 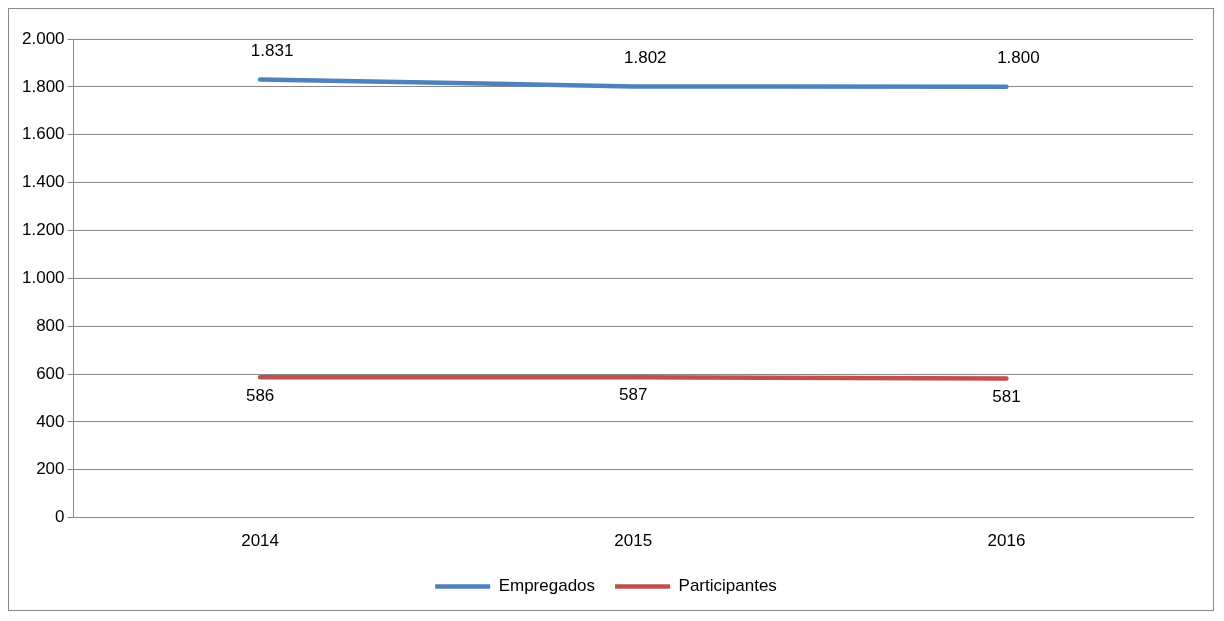 I want to click on y-tick-label: 1.000, so click(x=43, y=277).